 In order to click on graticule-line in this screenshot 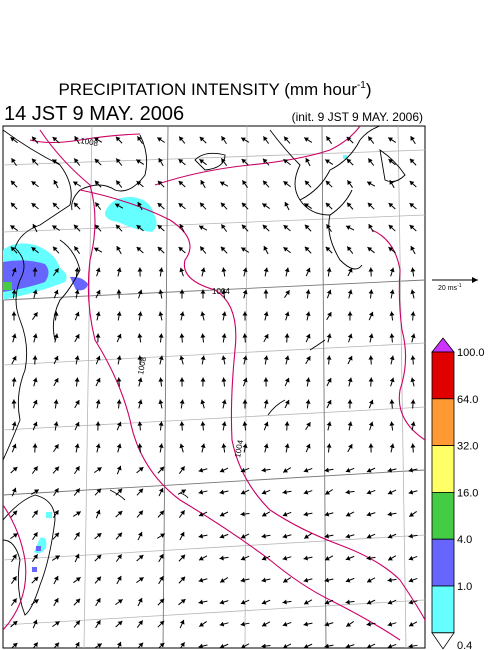, I will do `click(214, 547)`.